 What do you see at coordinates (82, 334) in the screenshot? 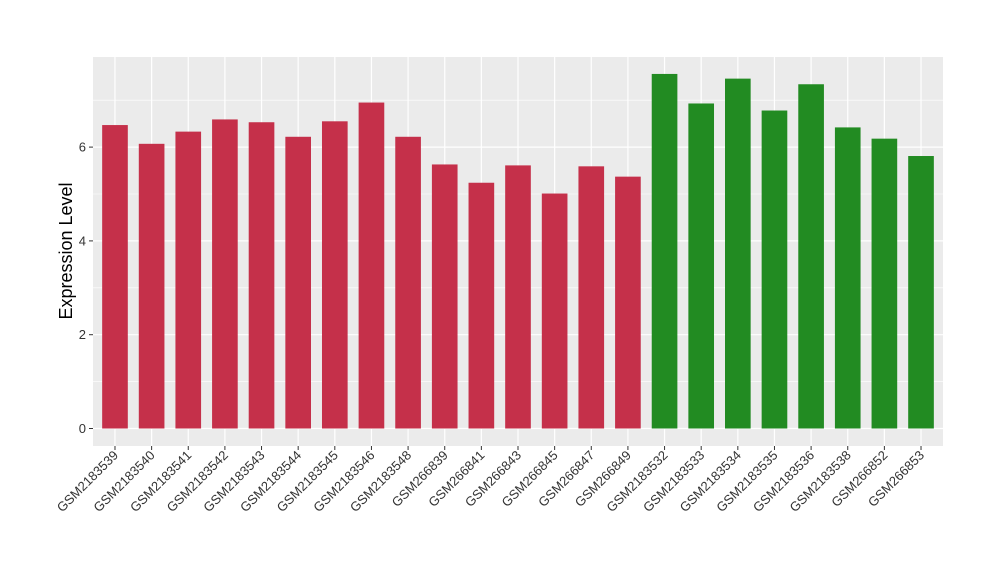
I see `y-tick-label: 2` at bounding box center [82, 334].